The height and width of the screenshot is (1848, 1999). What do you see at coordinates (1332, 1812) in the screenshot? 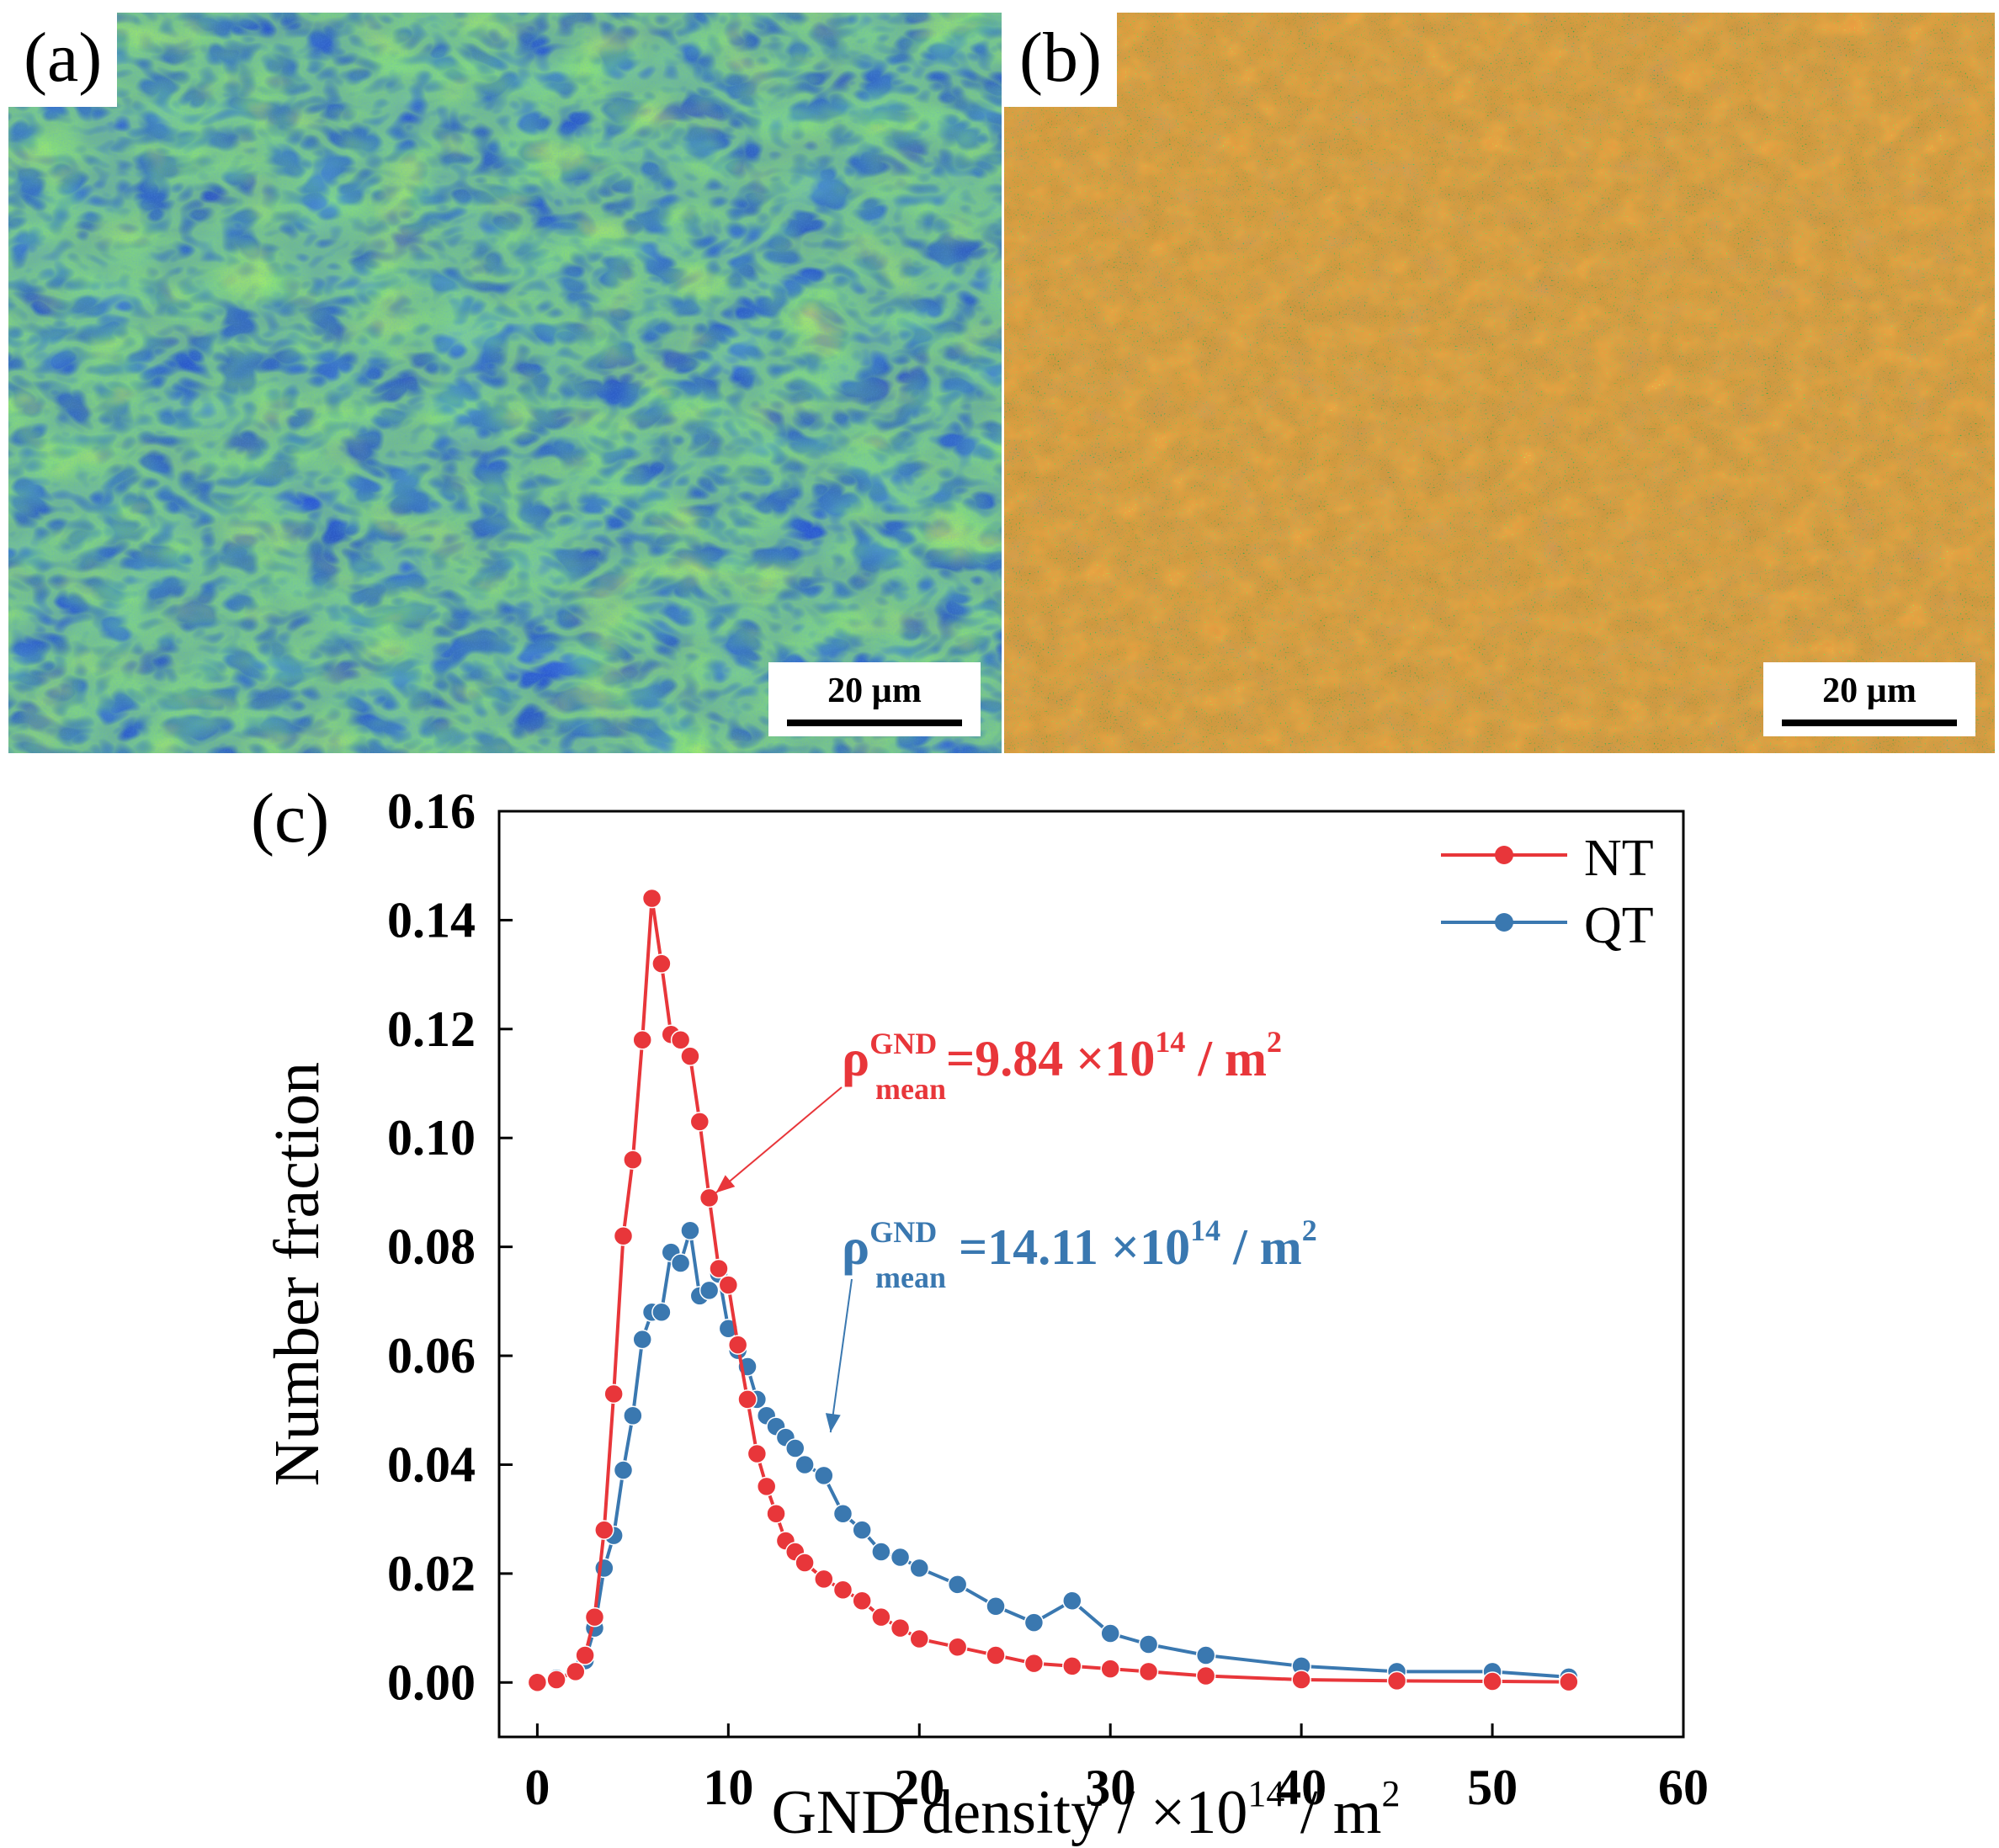
I see `x-axis-label-unit: / m` at bounding box center [1332, 1812].